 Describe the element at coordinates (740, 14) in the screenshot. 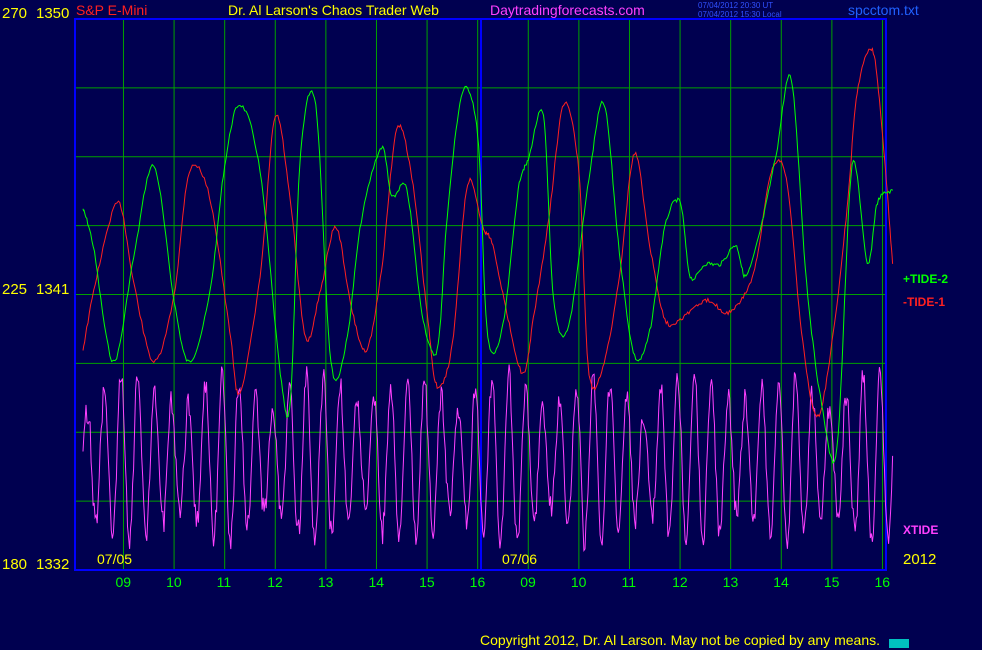

I see `timestamp-local: 07/04/2012 15:30 Local` at that location.